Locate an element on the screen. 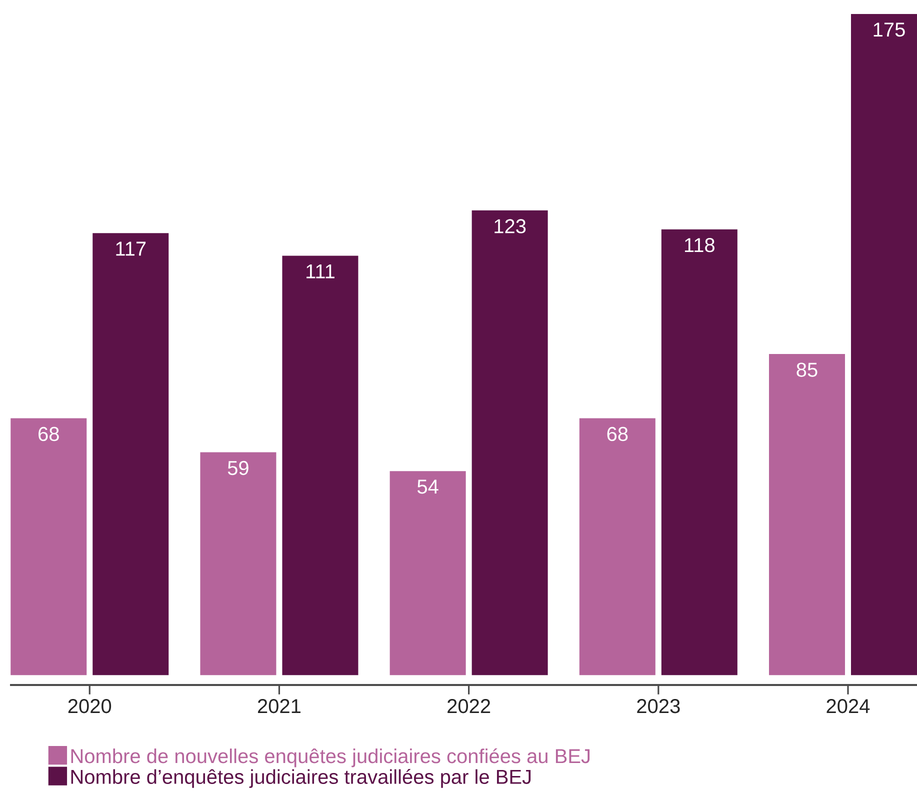  legend-label: Nombre de nouvelles enquêtes judiciaires confiées au BEJ is located at coordinates (330, 758).